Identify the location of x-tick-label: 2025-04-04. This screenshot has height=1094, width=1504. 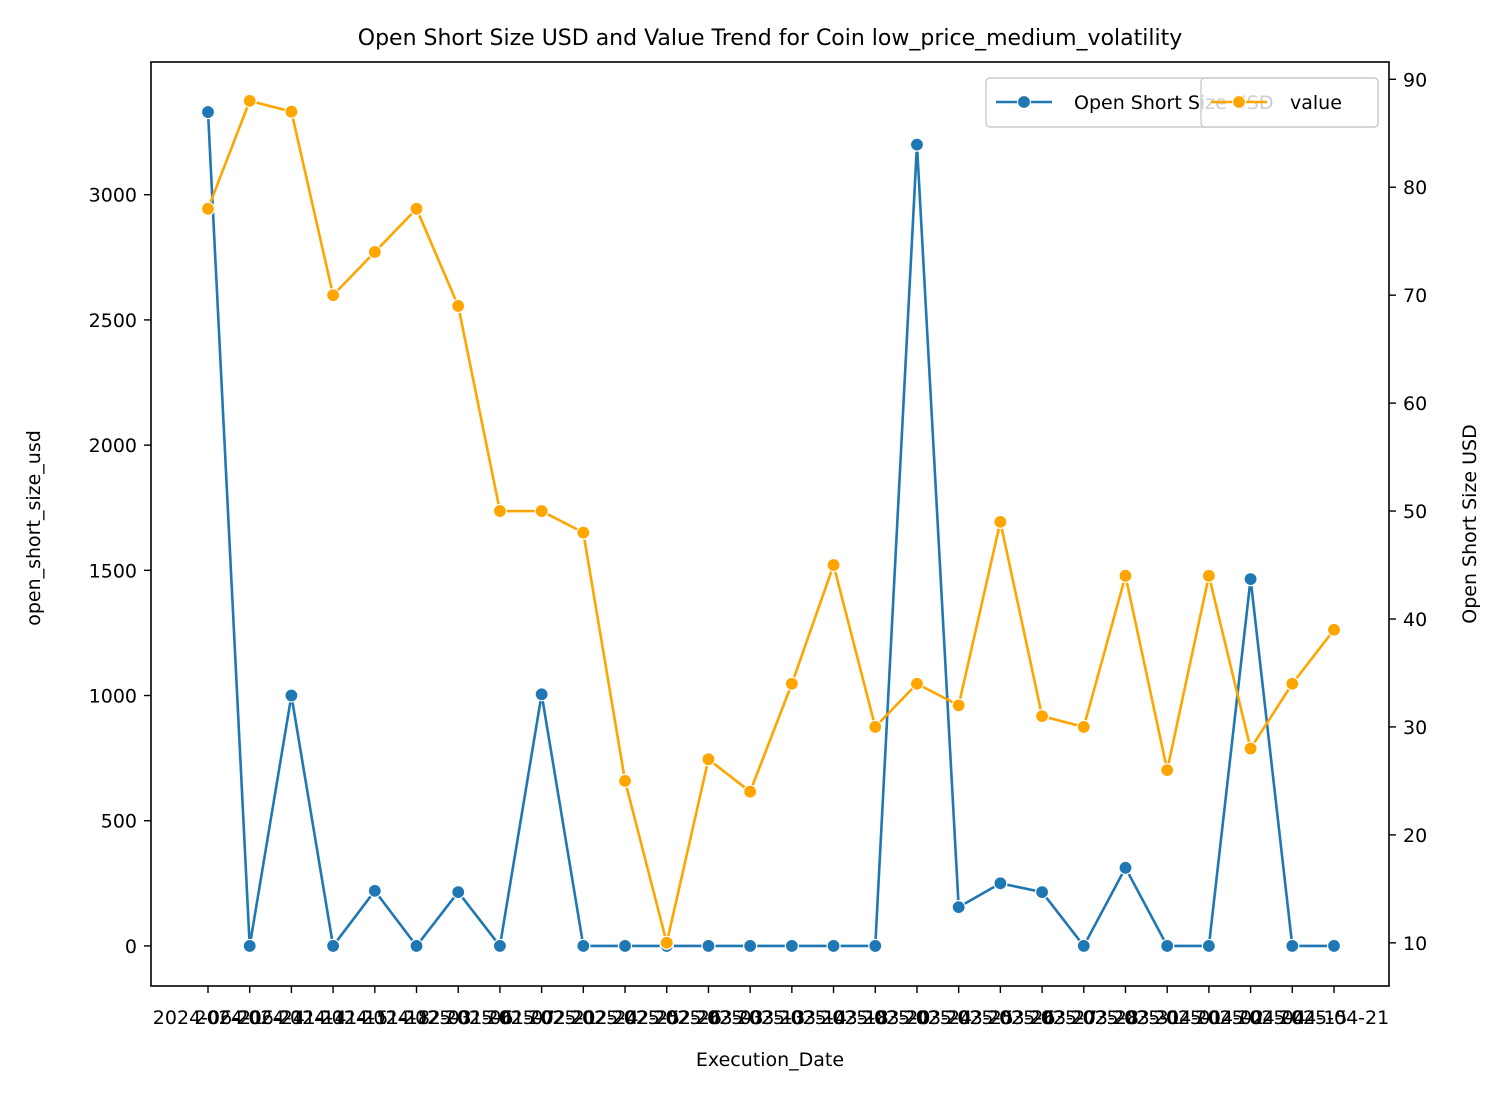
(1250, 1018).